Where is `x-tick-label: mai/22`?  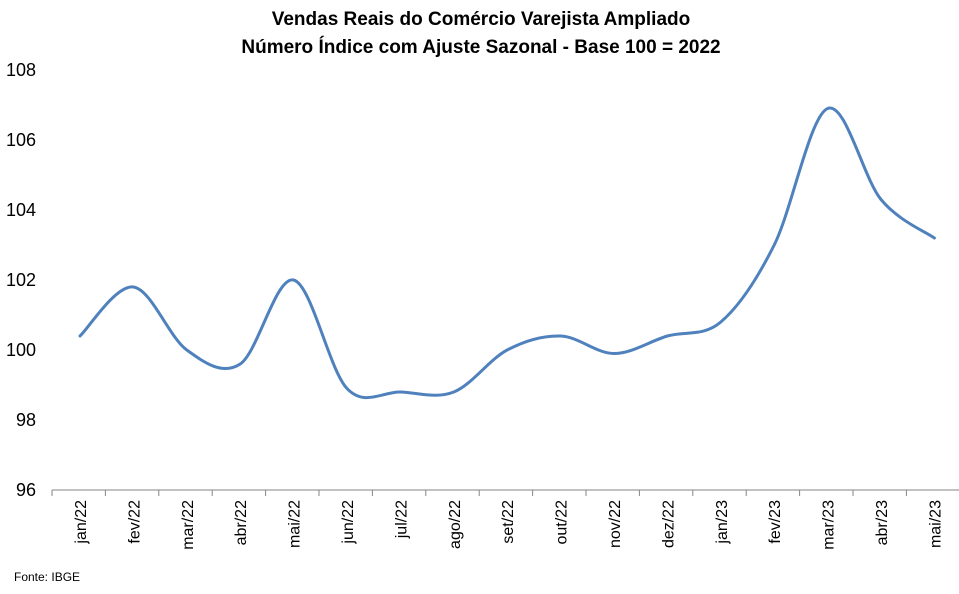 x-tick-label: mai/22 is located at coordinates (295, 524).